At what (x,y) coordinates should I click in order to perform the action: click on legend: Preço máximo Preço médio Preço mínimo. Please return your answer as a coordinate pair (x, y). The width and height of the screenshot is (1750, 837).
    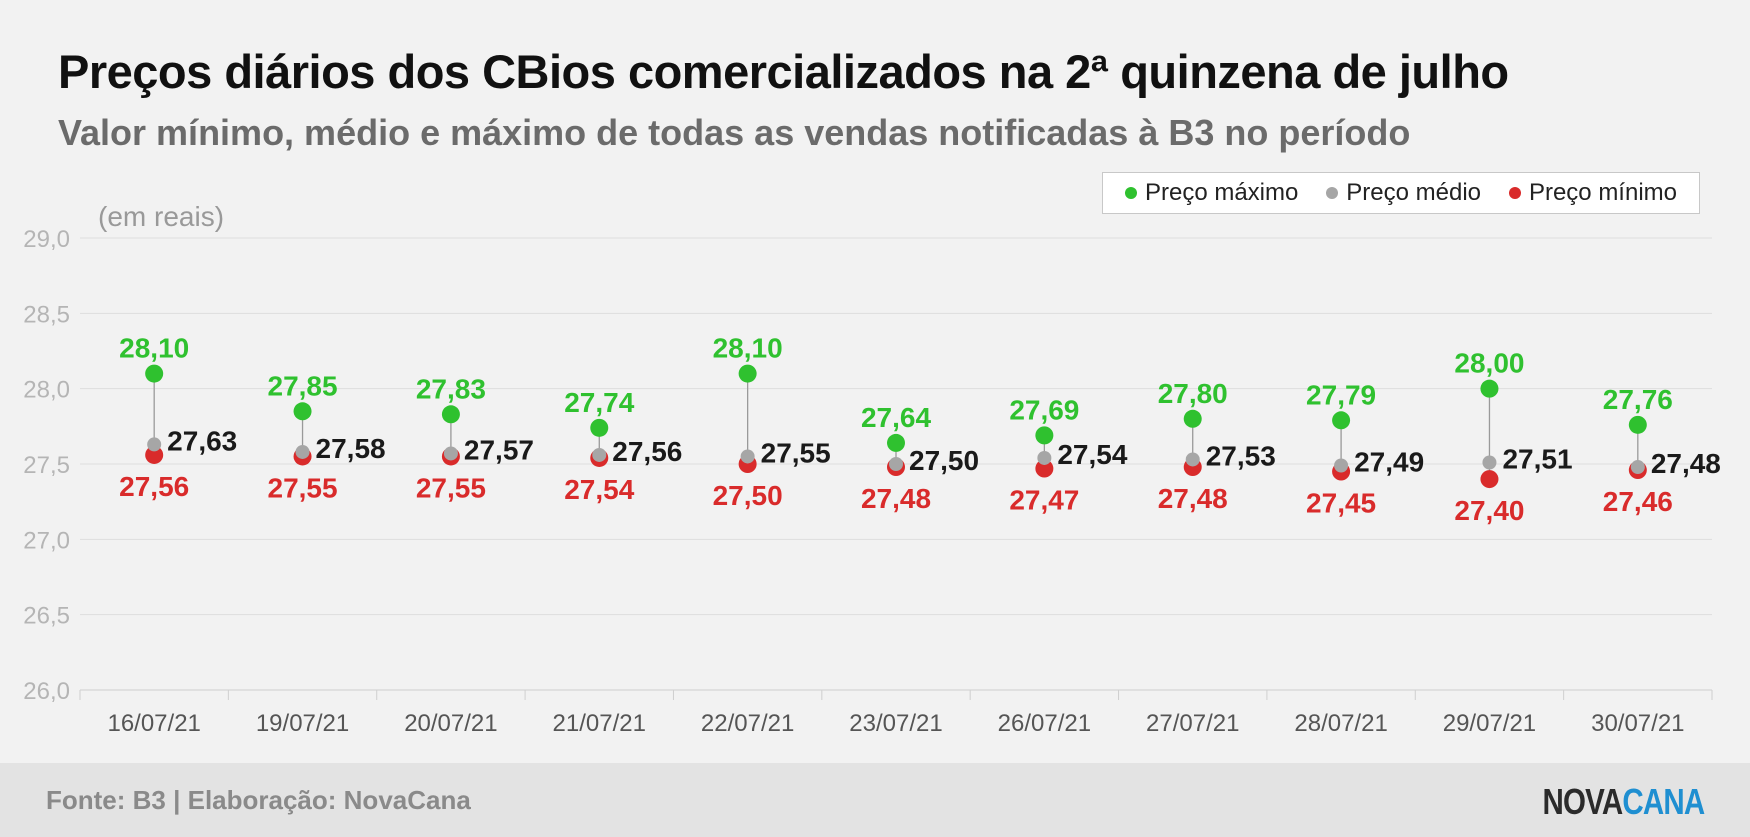
    Looking at the image, I should click on (1401, 193).